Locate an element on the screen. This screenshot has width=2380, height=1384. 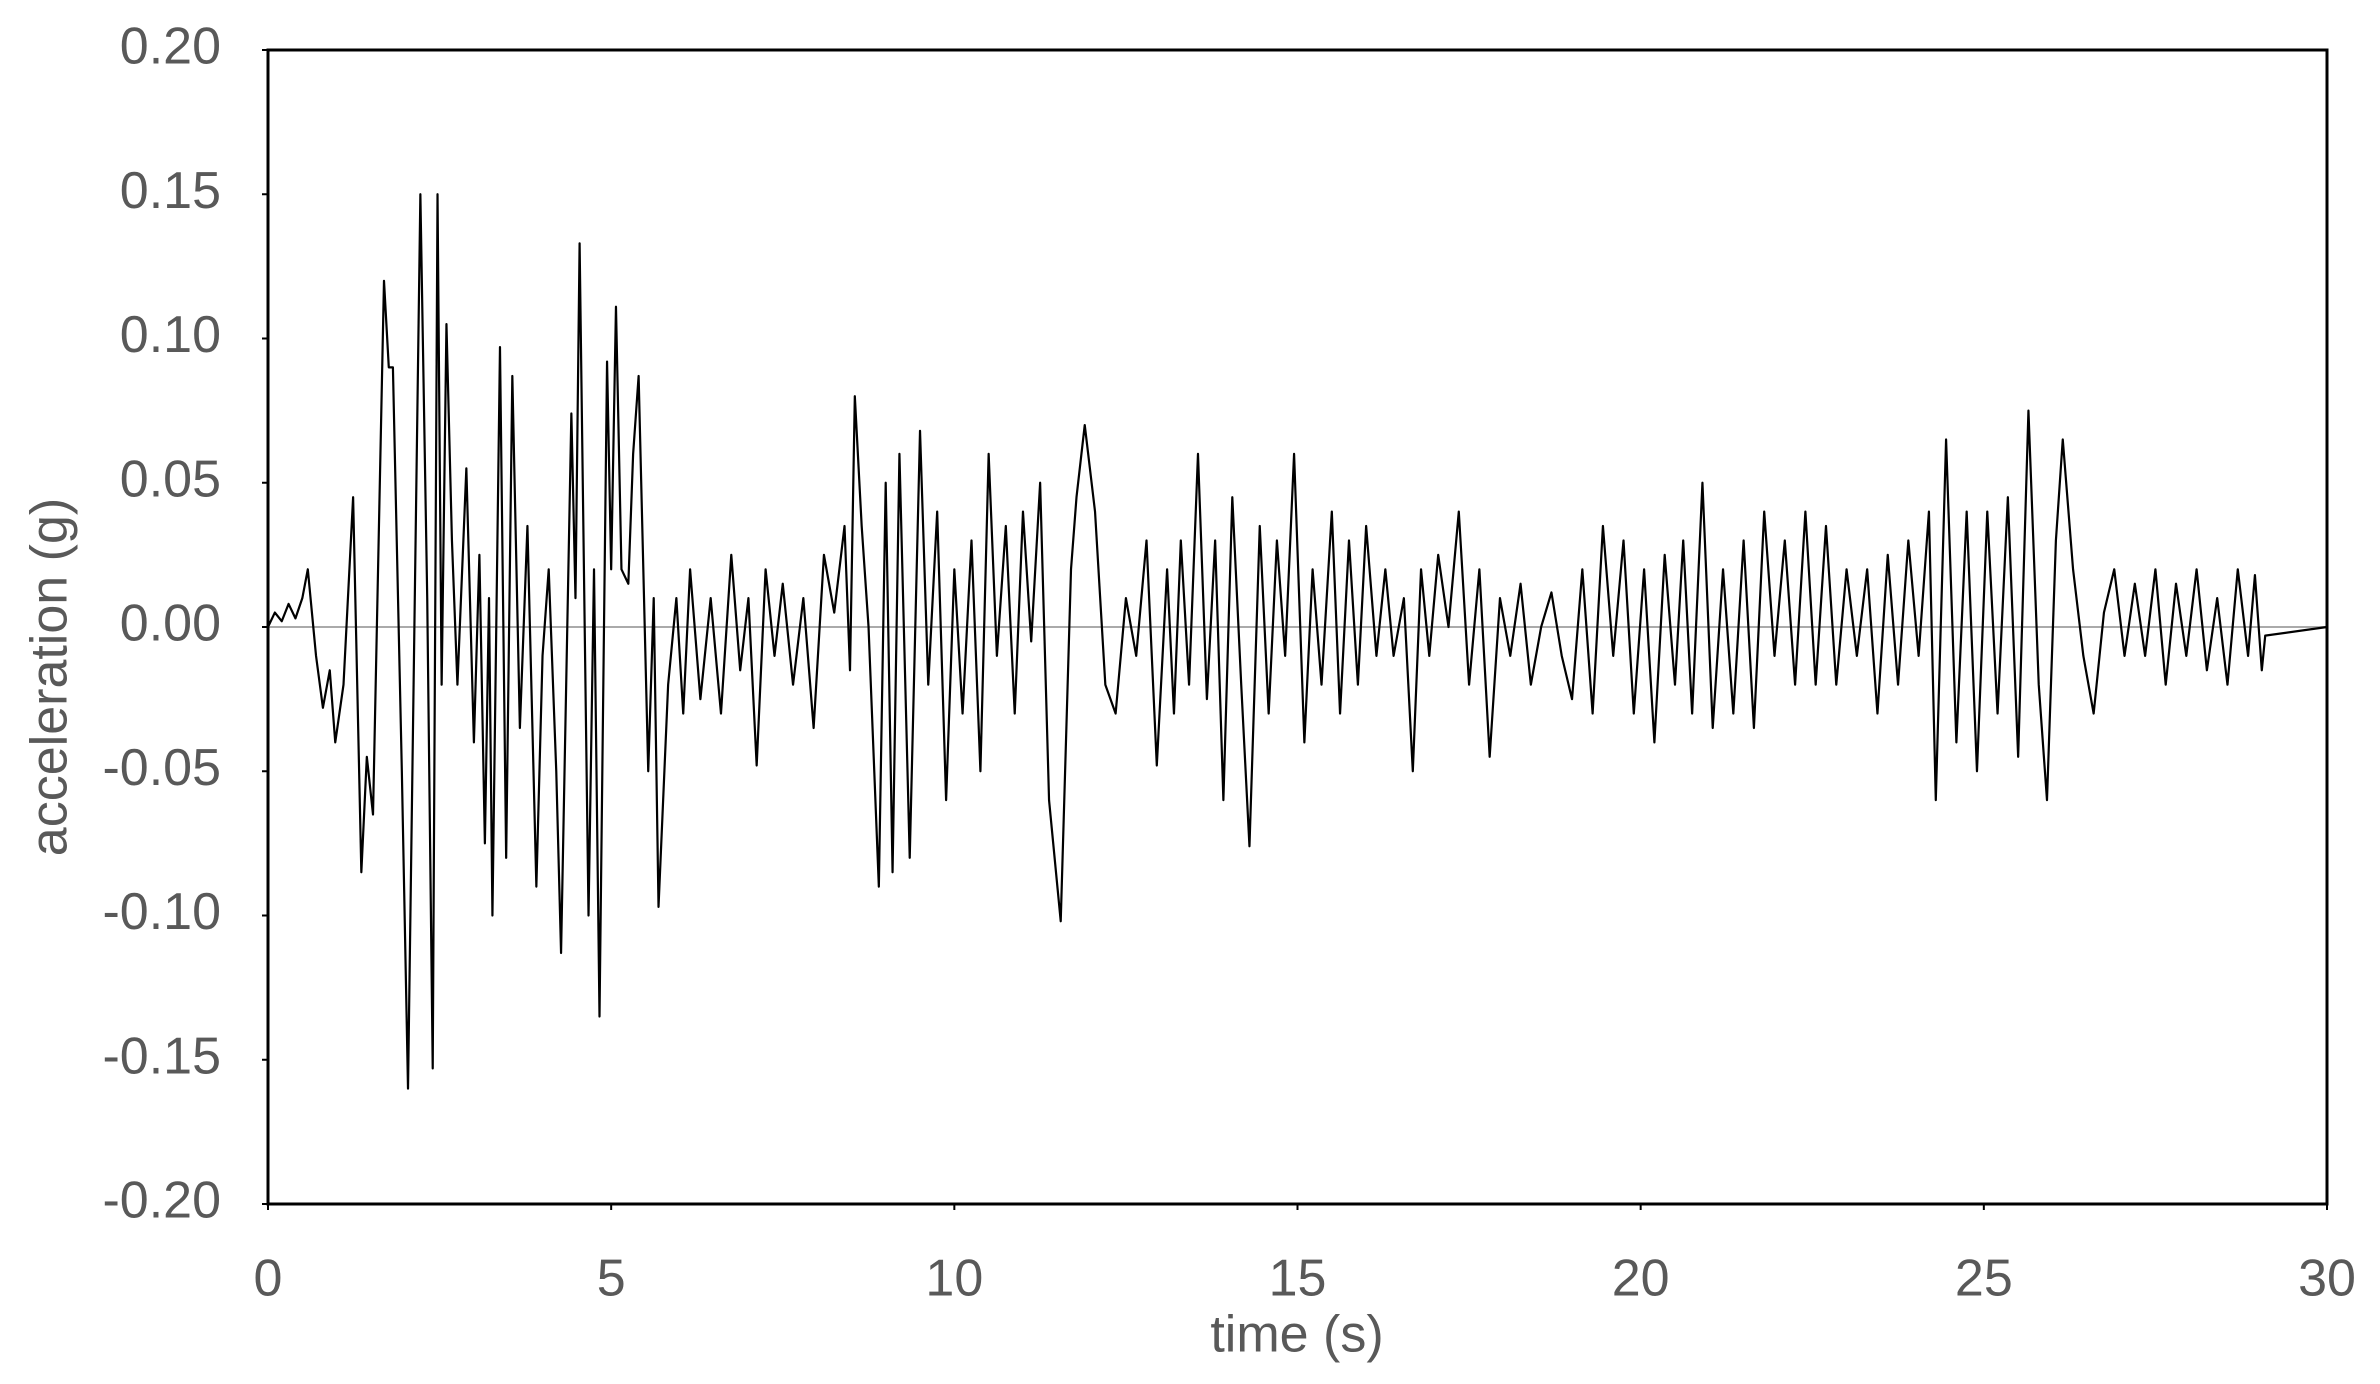
y-tick-label: 0.00 is located at coordinates (170, 624).